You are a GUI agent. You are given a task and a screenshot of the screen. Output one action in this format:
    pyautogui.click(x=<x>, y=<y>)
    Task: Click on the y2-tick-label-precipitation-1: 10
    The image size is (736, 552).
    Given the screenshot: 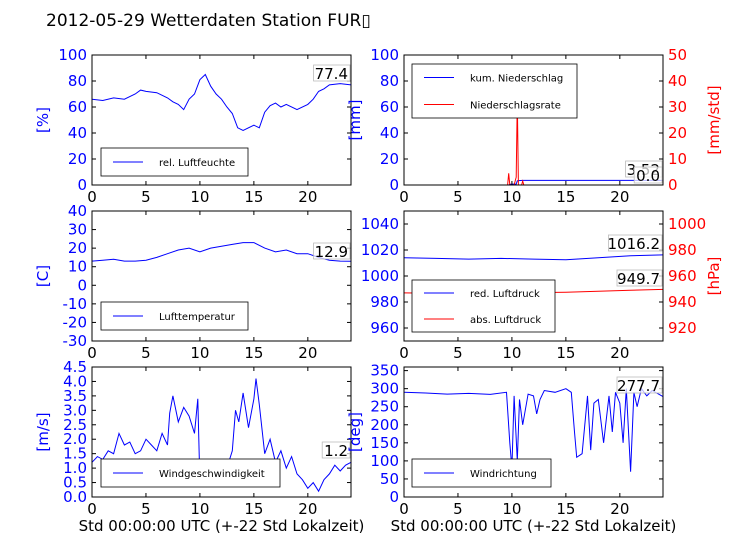 What is the action you would take?
    pyautogui.click(x=677, y=159)
    